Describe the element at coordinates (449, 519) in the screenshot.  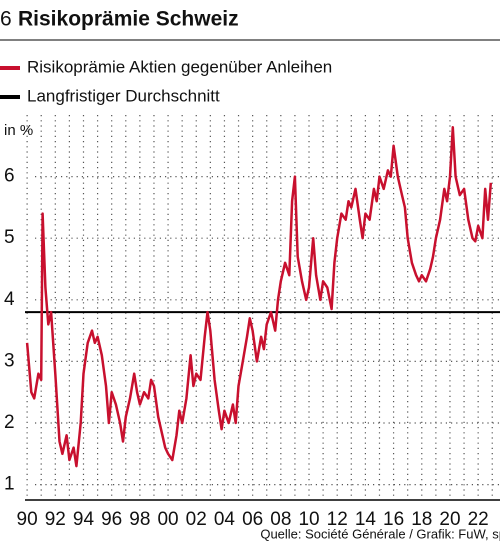
I see `x-tick-label: 20` at that location.